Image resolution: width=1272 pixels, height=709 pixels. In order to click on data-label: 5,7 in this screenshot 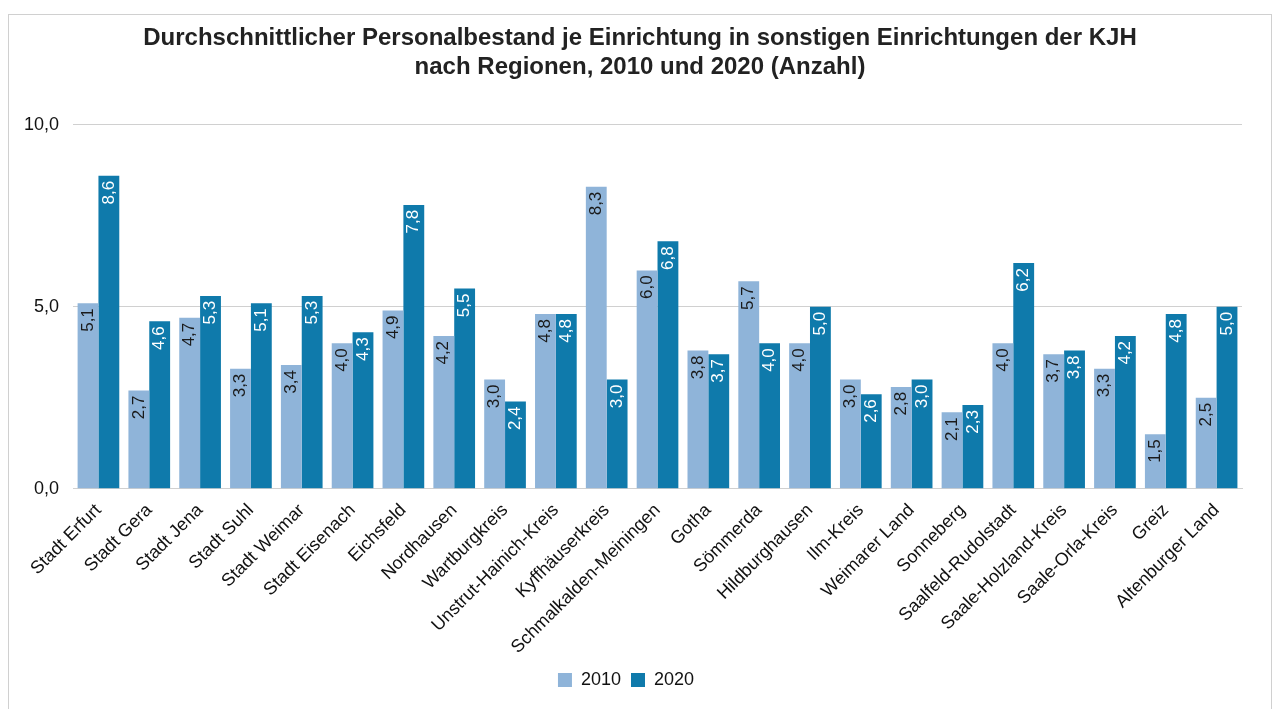, I will do `click(748, 298)`.